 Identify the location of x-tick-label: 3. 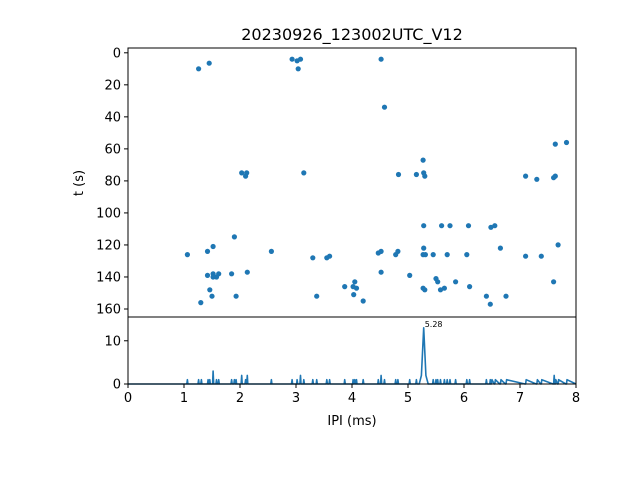
(296, 398).